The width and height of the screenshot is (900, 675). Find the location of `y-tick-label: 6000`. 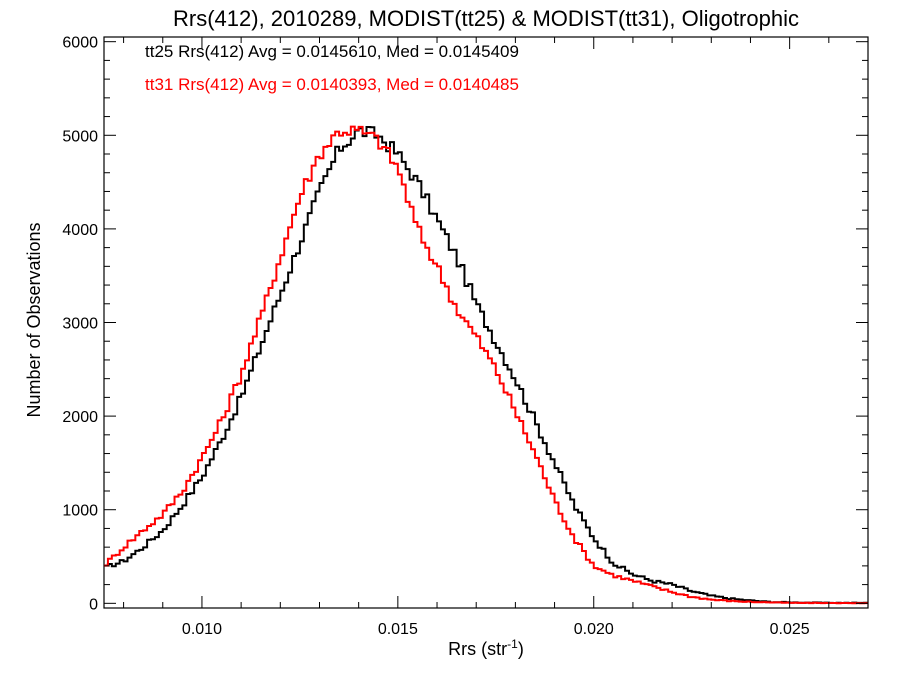

y-tick-label: 6000 is located at coordinates (80, 43).